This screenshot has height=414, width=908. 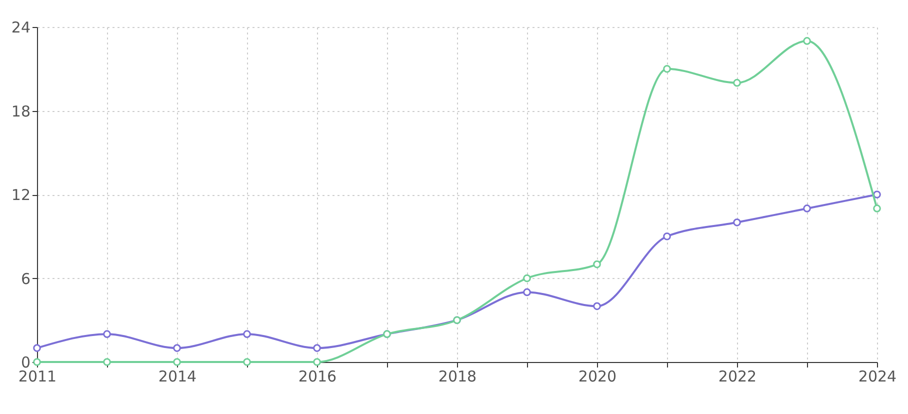 What do you see at coordinates (597, 377) in the screenshot?
I see `x-tick-label: 2020` at bounding box center [597, 377].